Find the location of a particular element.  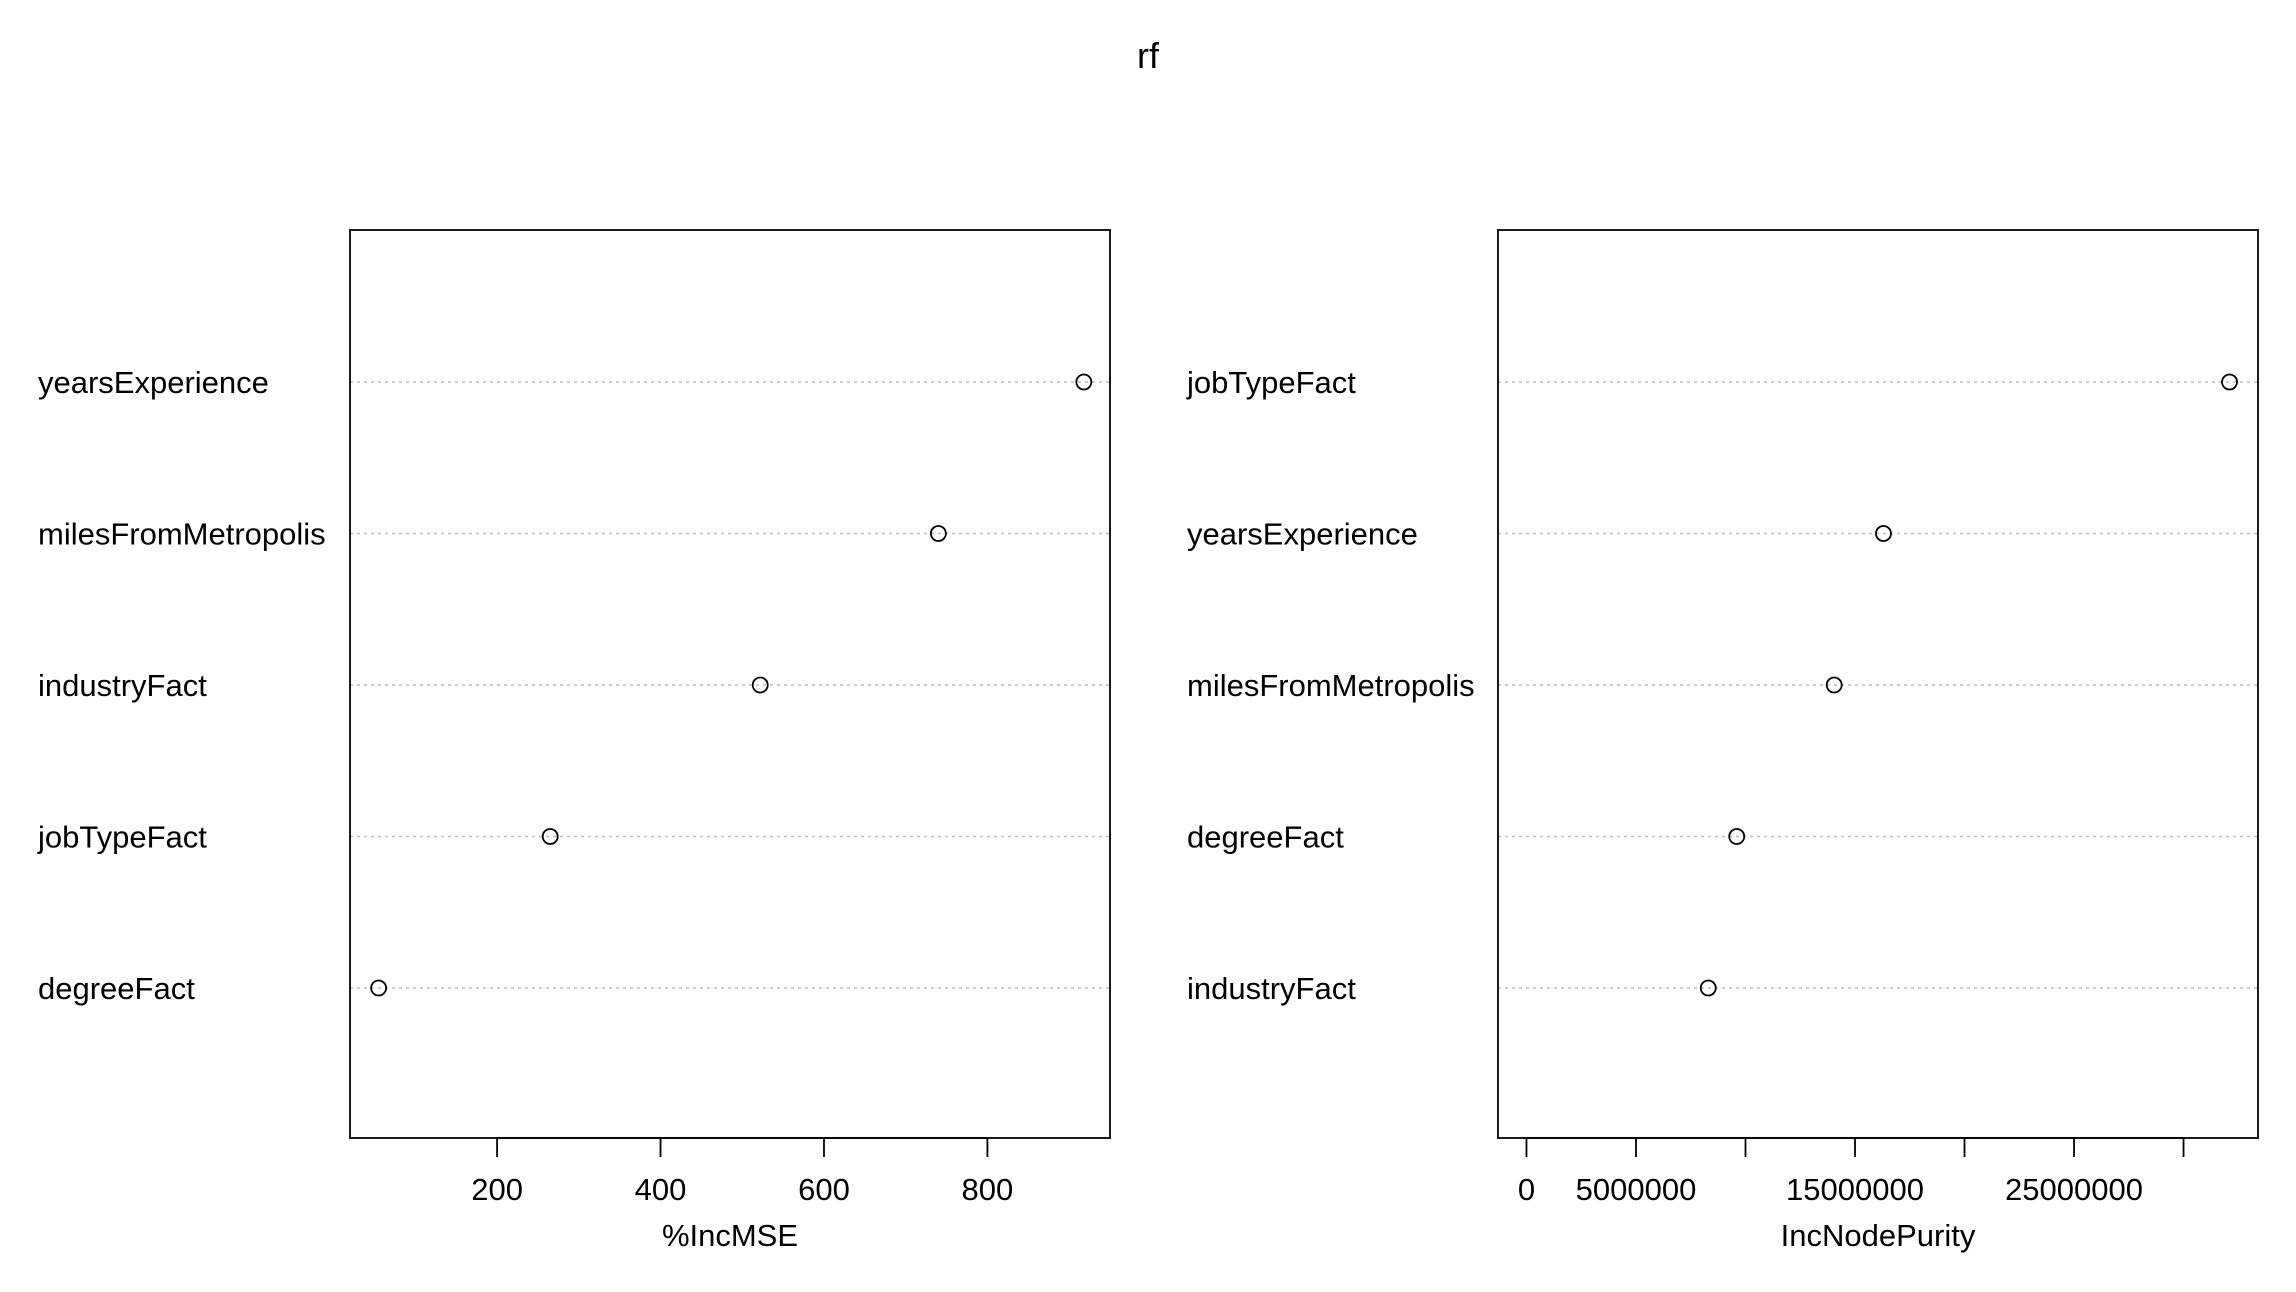

x-axis-title: %IncMSE is located at coordinates (730, 1235).